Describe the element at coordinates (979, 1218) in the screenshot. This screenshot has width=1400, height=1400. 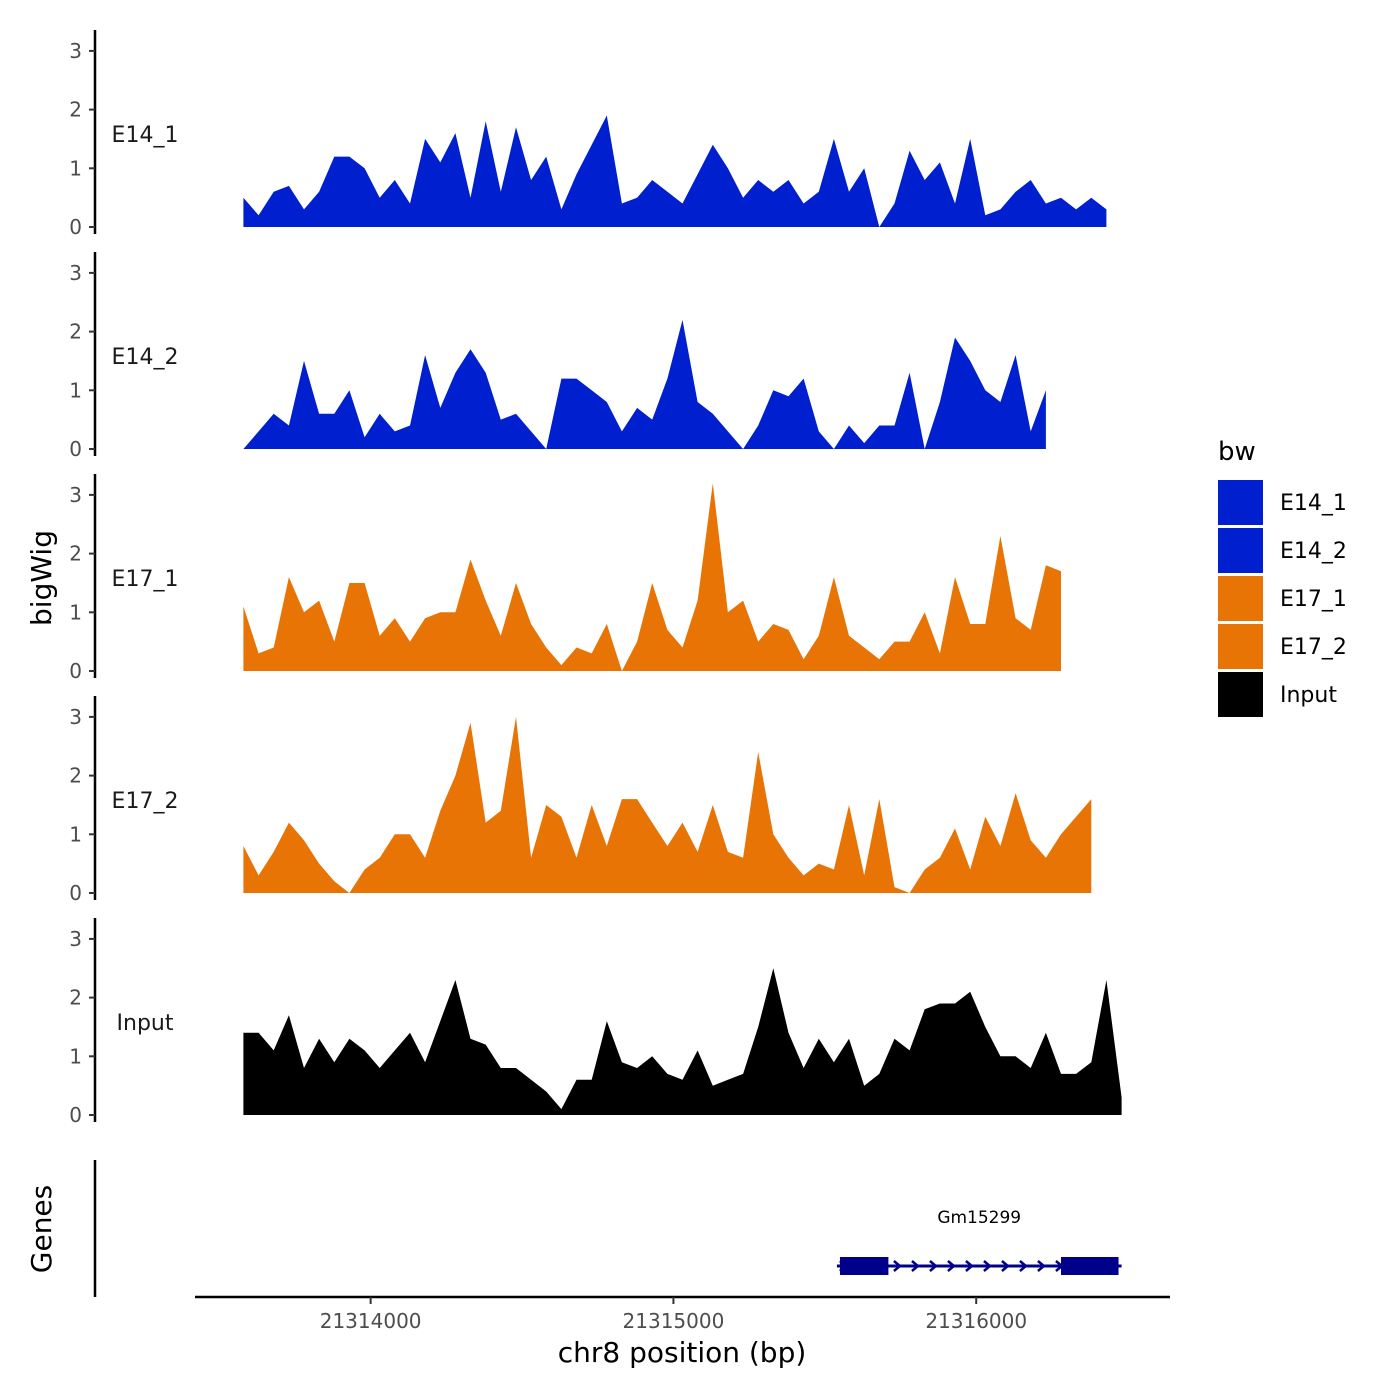
I see `gene-label: Gm15299` at that location.